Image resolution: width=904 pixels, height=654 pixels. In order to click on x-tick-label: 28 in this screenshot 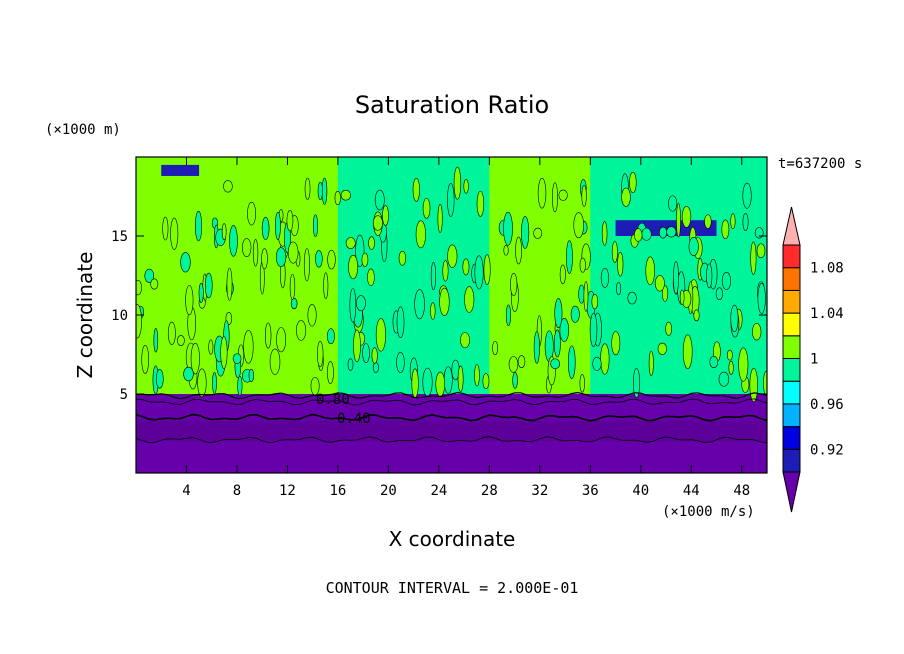, I will do `click(489, 491)`.